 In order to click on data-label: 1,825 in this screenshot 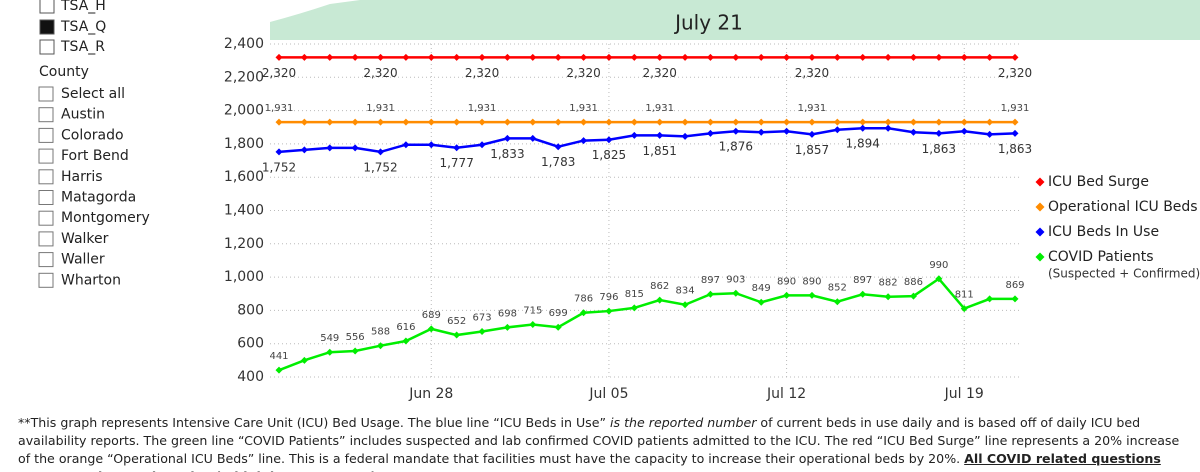, I will do `click(609, 155)`.